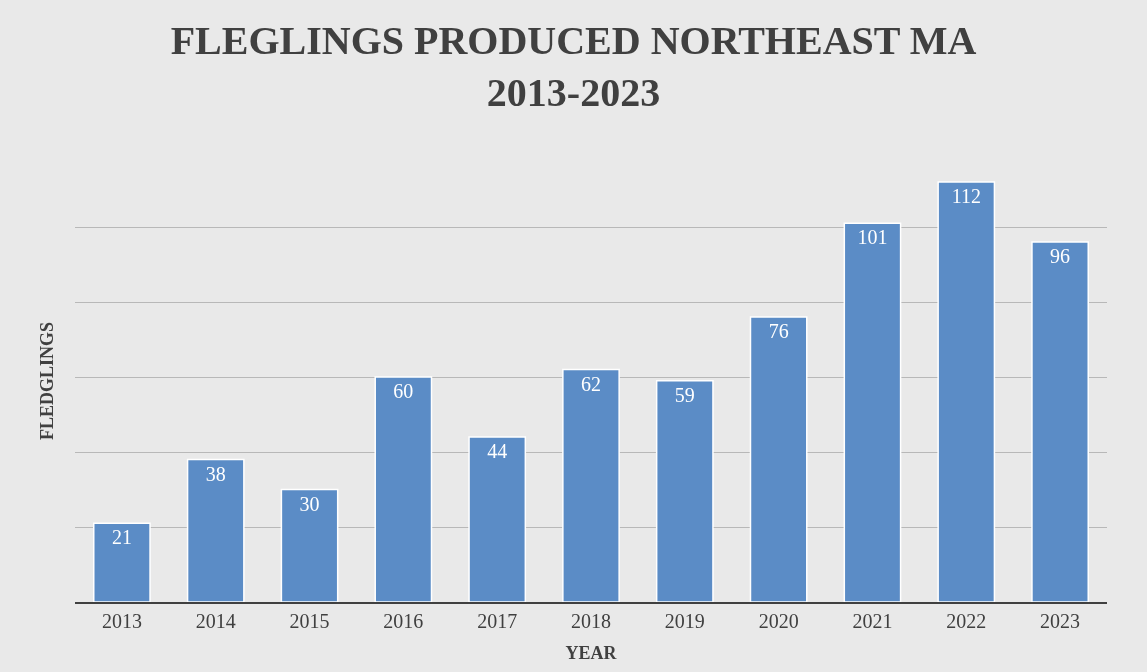 The height and width of the screenshot is (672, 1147). I want to click on data-label: 21, so click(121, 537).